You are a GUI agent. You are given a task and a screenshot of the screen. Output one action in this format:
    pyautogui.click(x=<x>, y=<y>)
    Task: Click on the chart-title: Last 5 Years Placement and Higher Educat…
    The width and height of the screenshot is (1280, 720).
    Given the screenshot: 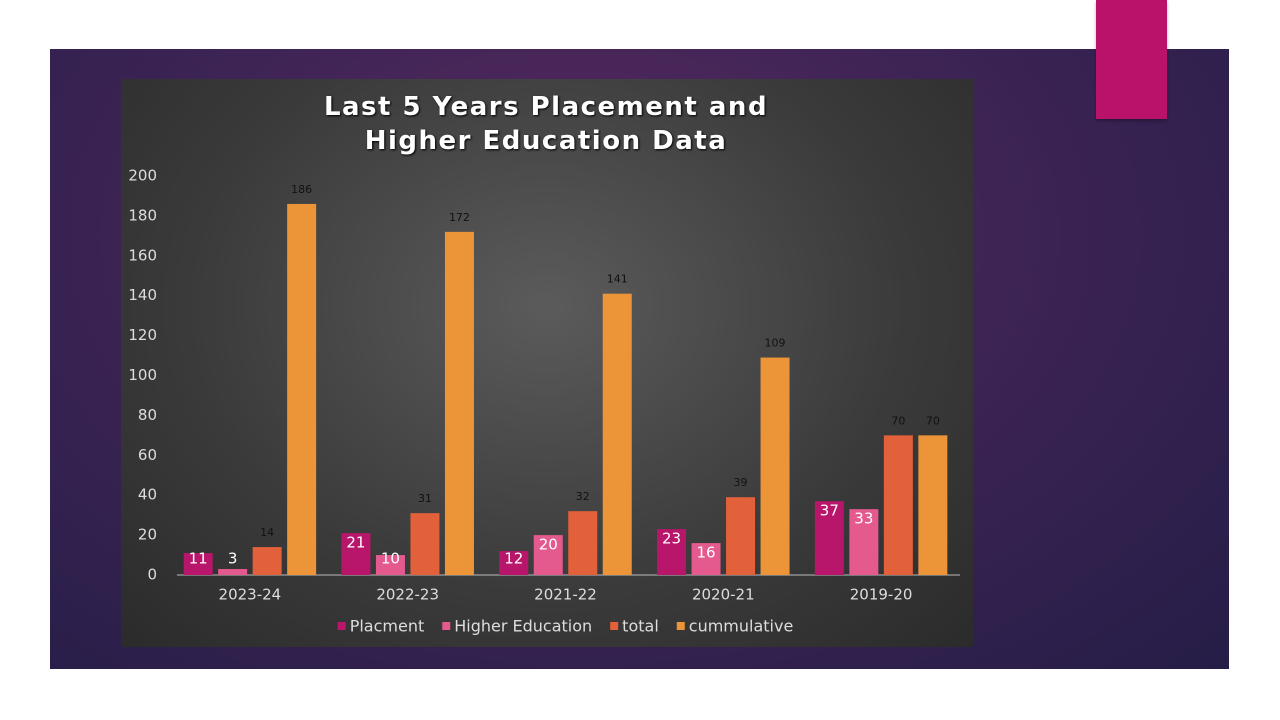 What is the action you would take?
    pyautogui.click(x=546, y=124)
    